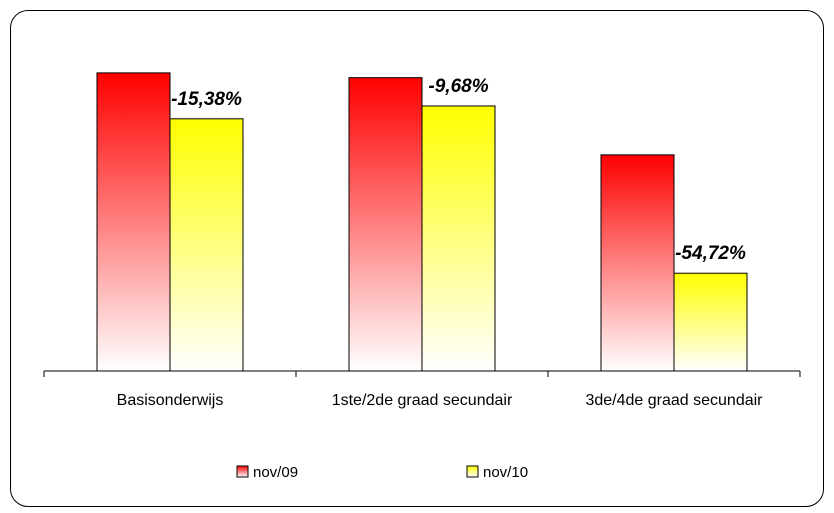 The height and width of the screenshot is (513, 834). Describe the element at coordinates (422, 374) in the screenshot. I see `x-axis-ticks` at that location.